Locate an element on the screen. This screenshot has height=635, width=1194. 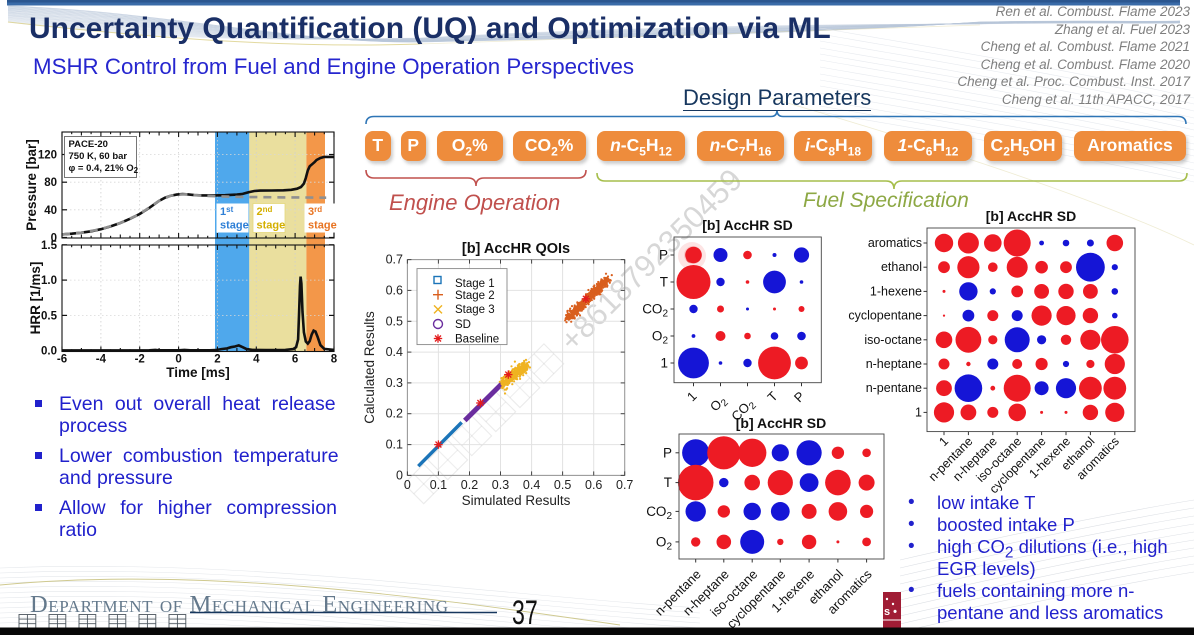
svg-text: 8 is located at coordinates (334, 360).